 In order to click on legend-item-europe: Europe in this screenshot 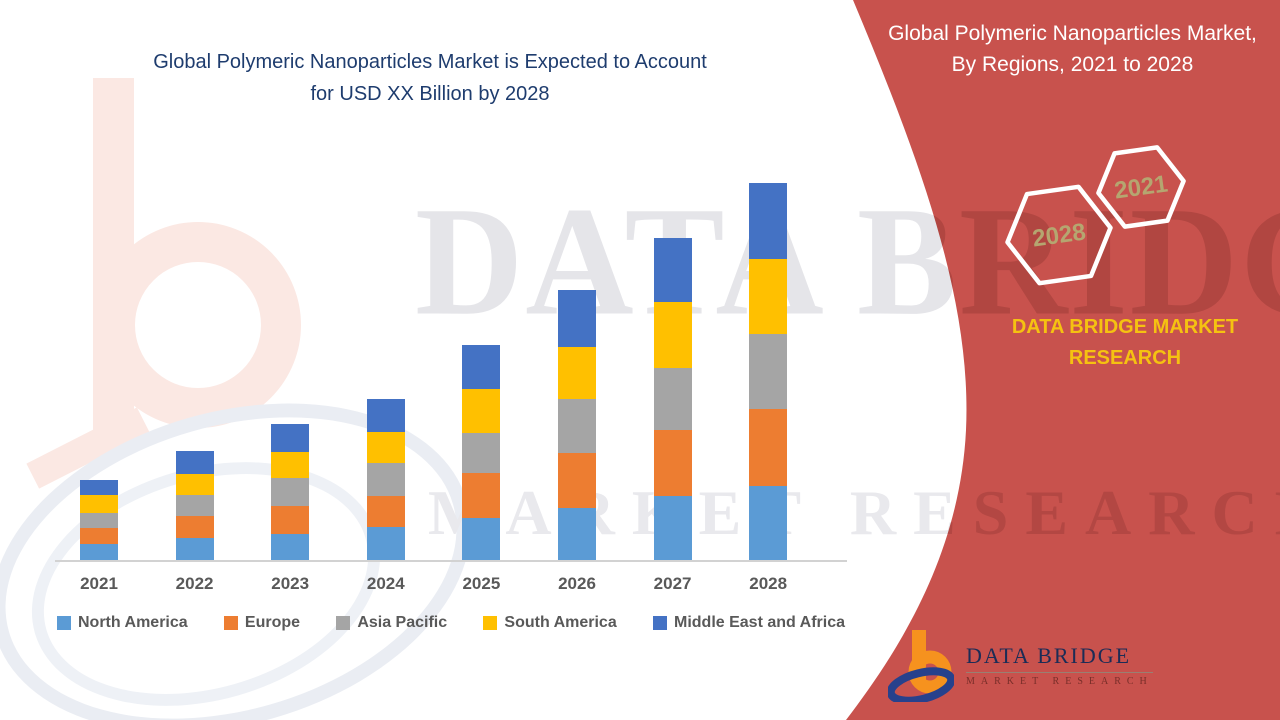, I will do `click(262, 623)`.